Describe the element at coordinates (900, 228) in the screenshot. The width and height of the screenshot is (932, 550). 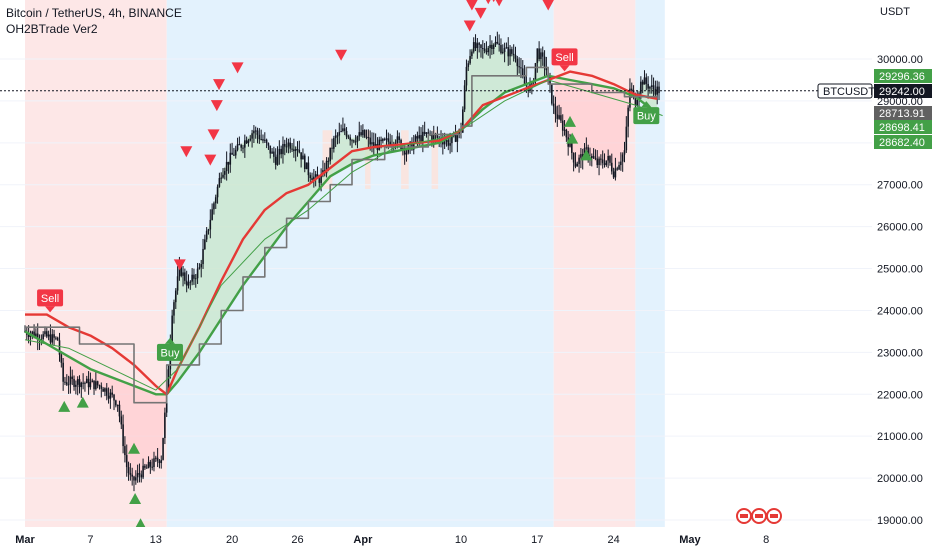
I see `price-tick-label: 26000.00` at that location.